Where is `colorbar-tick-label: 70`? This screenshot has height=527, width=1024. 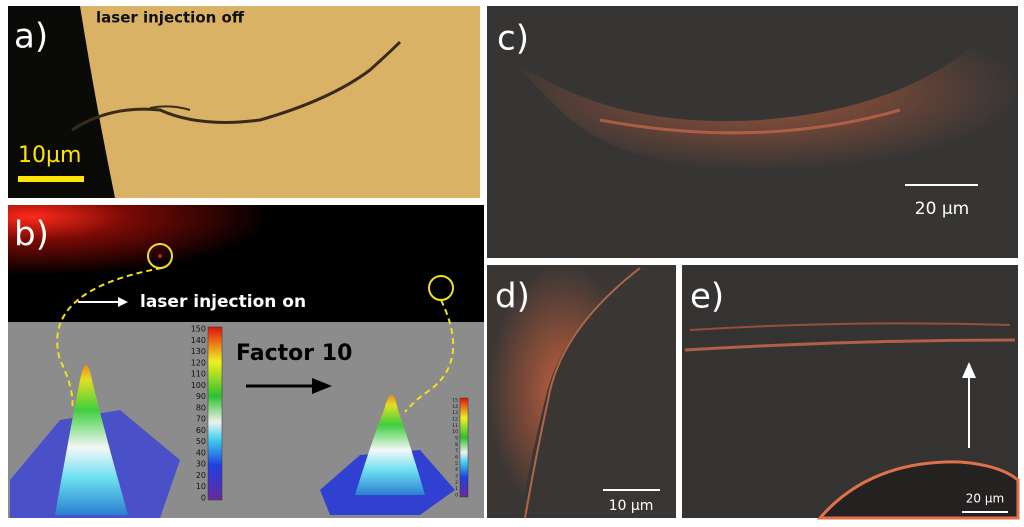 colorbar-tick-label: 70 is located at coordinates (201, 419).